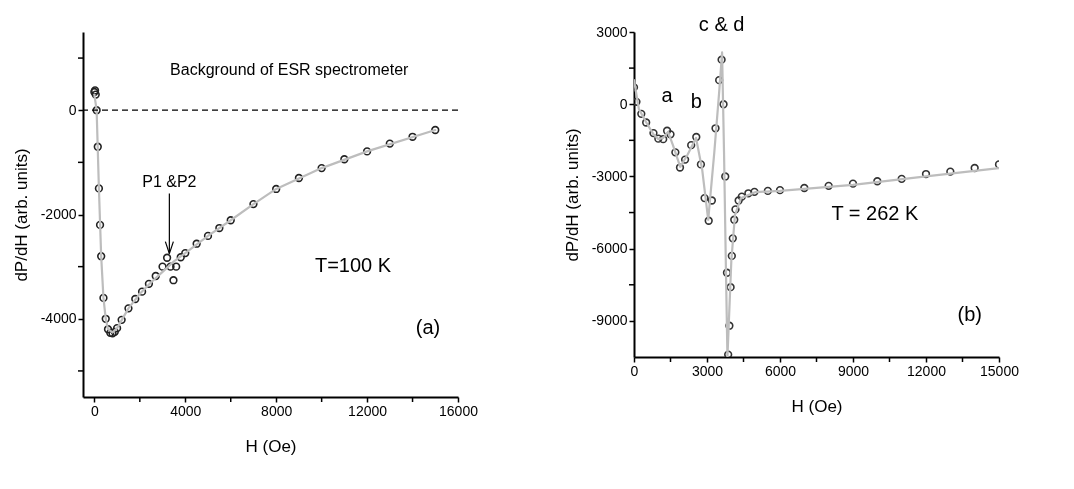  What do you see at coordinates (353, 264) in the screenshot?
I see `annotation: T=100 K` at bounding box center [353, 264].